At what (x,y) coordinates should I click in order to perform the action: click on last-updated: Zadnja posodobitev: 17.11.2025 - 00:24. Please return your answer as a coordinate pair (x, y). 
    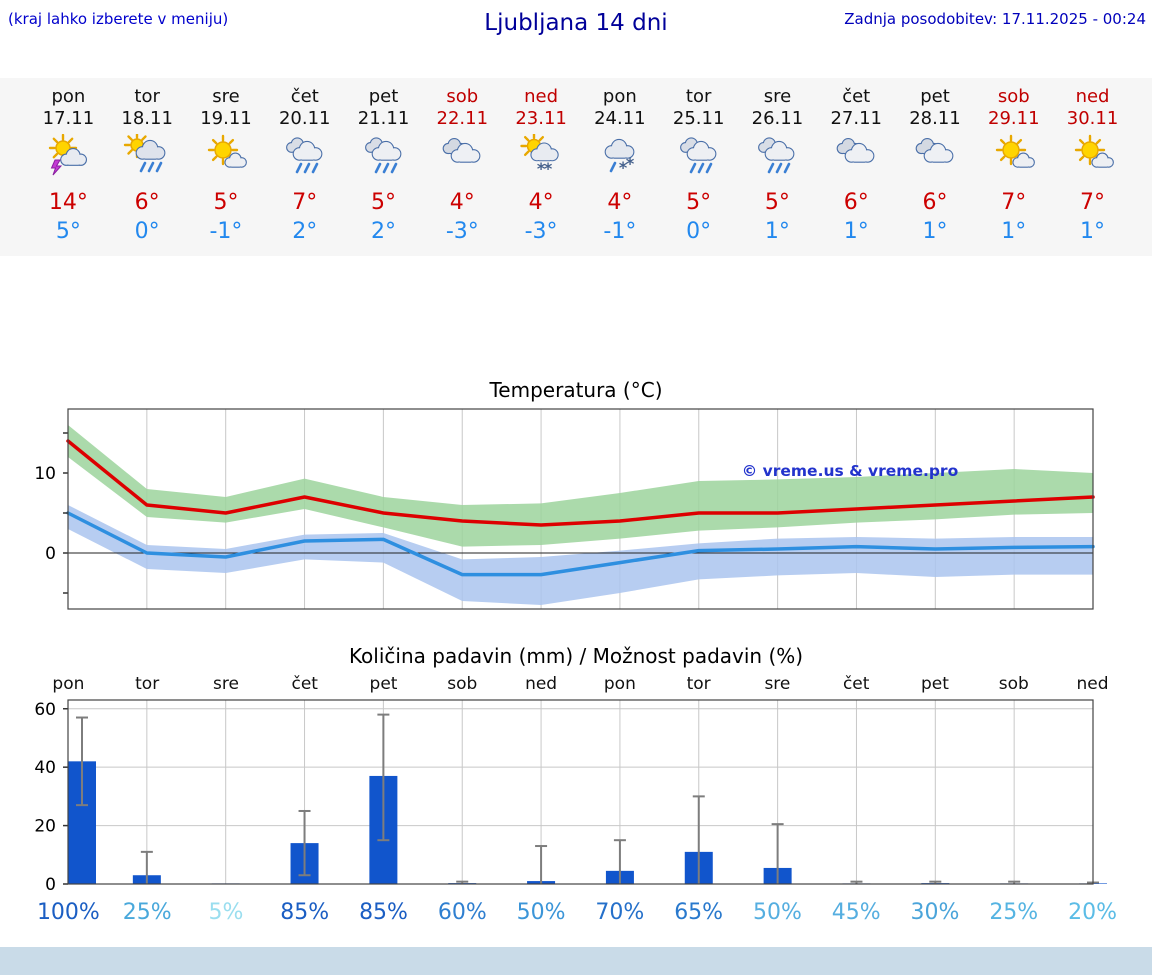
    Looking at the image, I should click on (995, 19).